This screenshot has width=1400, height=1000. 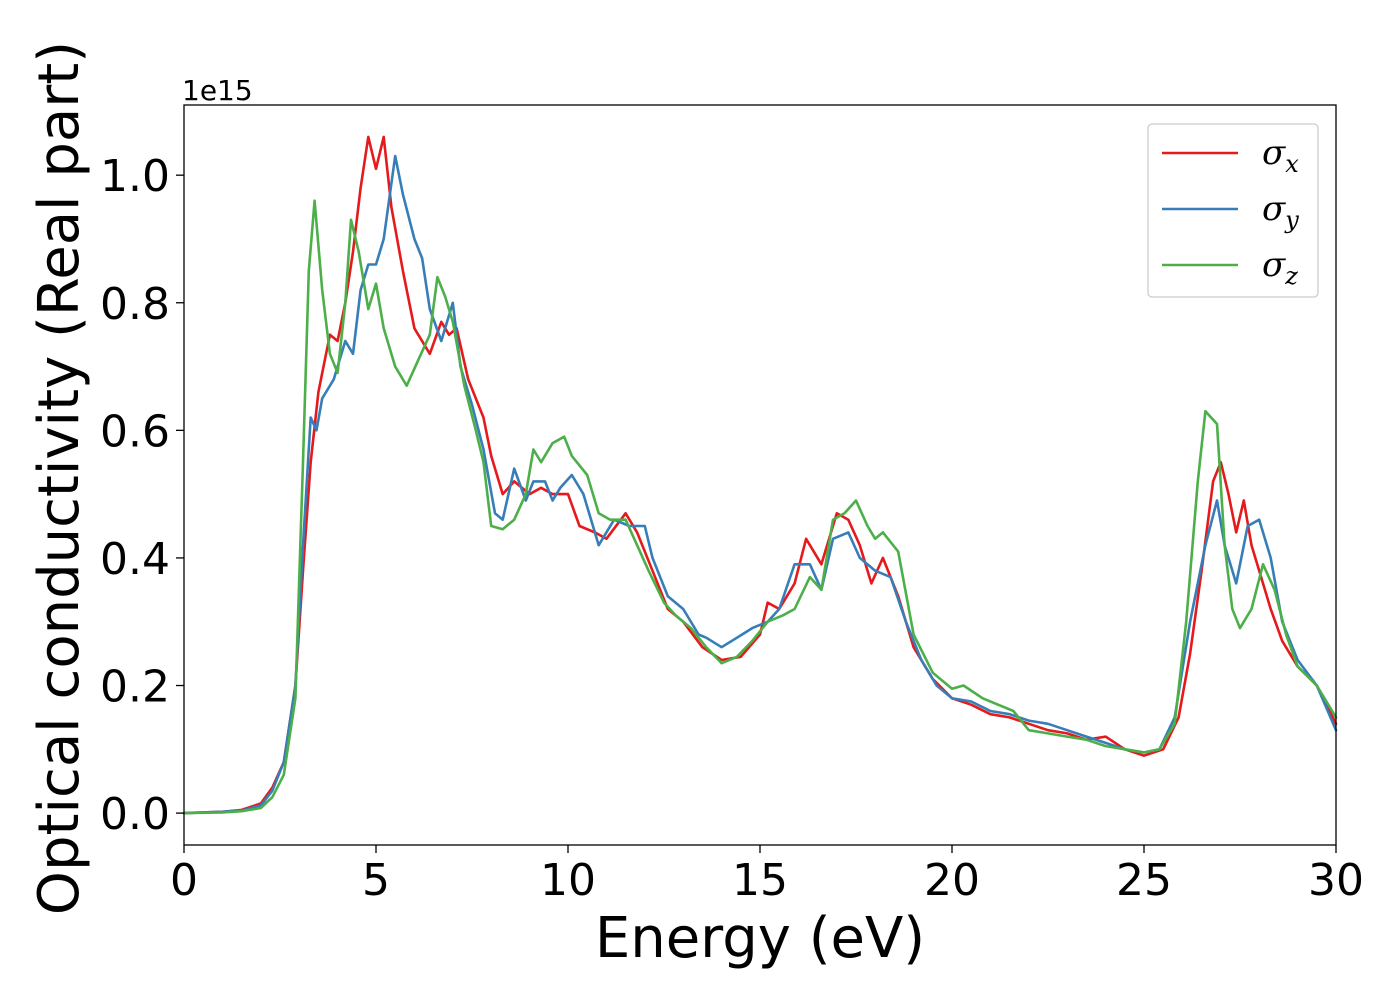 What do you see at coordinates (1280, 155) in the screenshot?
I see `legend-label-sigma-x: σx` at bounding box center [1280, 155].